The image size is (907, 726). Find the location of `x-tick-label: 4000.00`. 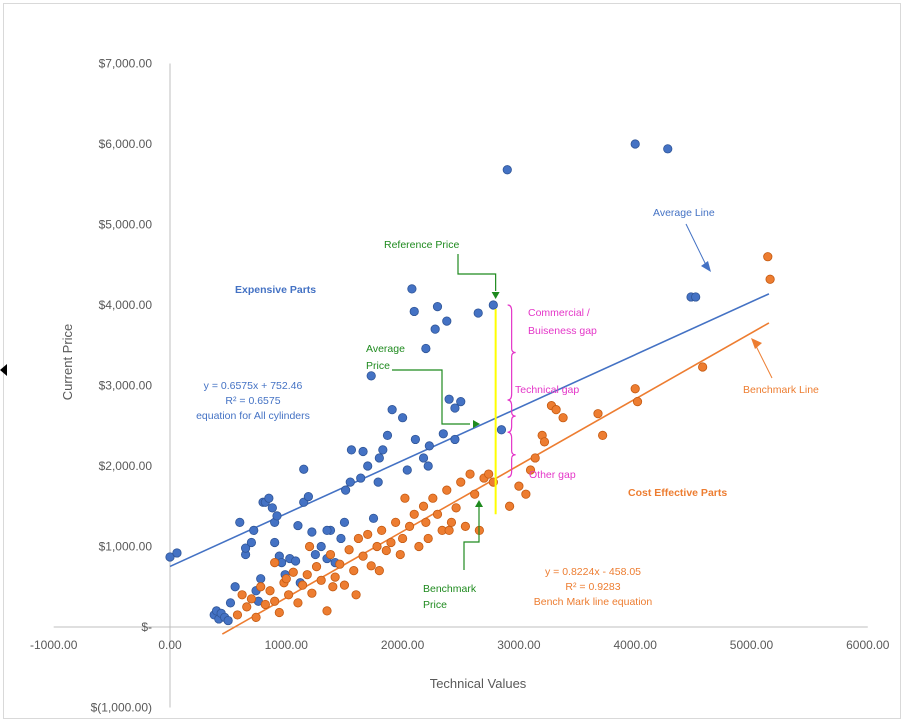

x-tick-label: 4000.00 is located at coordinates (636, 645).